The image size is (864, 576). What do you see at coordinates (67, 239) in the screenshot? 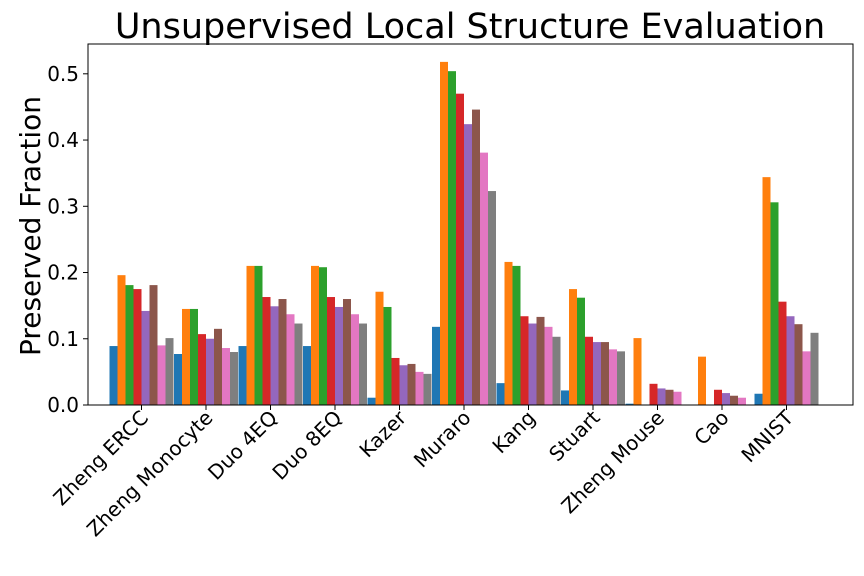
I see `y-ticks: 0.0 0.1 0.2 0.3 0.4 0.5` at bounding box center [67, 239].